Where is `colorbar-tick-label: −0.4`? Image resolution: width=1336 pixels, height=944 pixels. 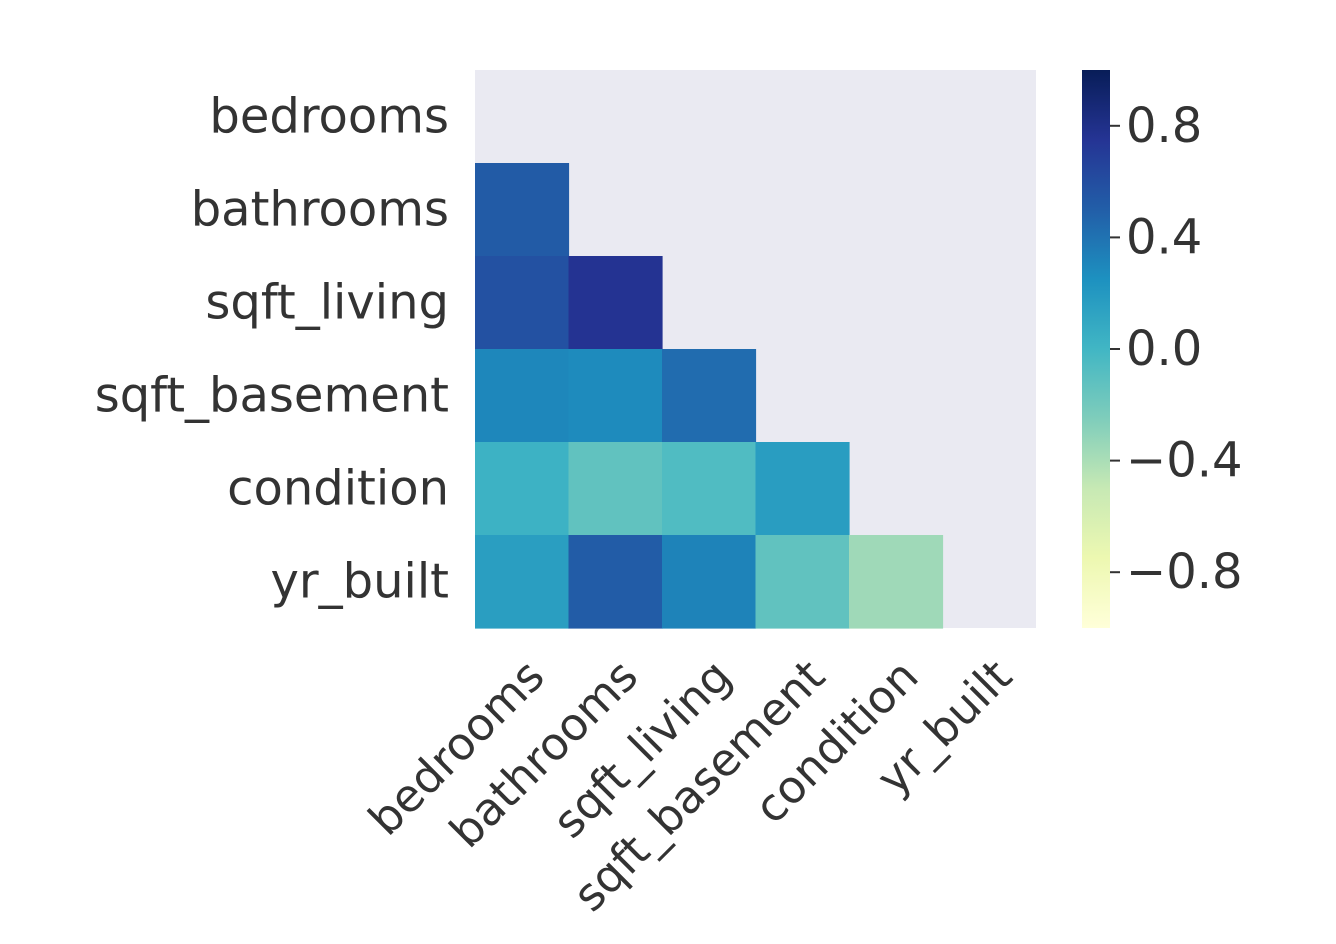
colorbar-tick-label: −0.4 is located at coordinates (1184, 461).